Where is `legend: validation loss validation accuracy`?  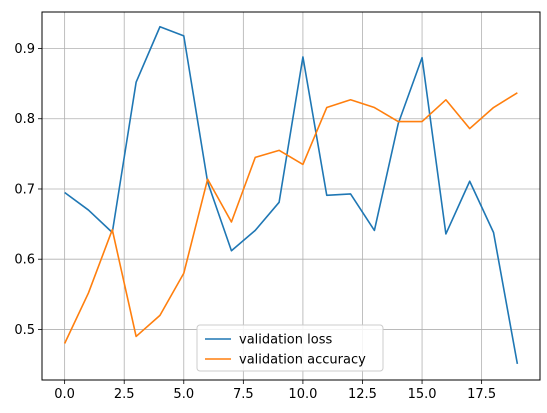 legend: validation loss validation accuracy is located at coordinates (290, 348).